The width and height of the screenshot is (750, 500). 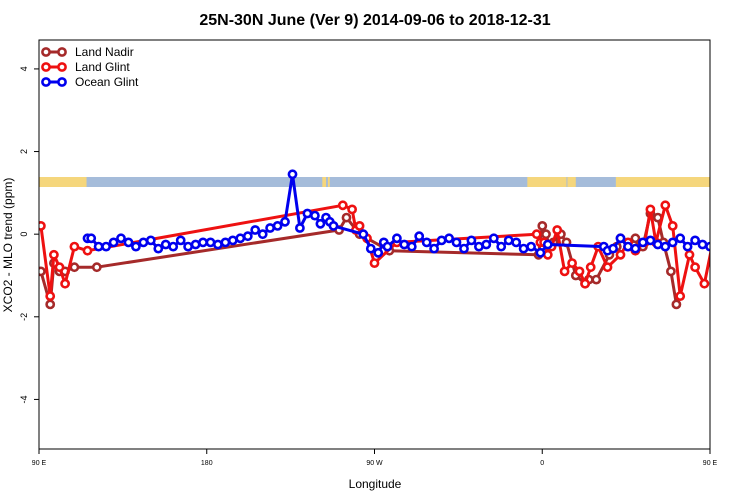 I want to click on x-axis: 90 E 180 90 W 0 90 E, so click(x=375, y=458).